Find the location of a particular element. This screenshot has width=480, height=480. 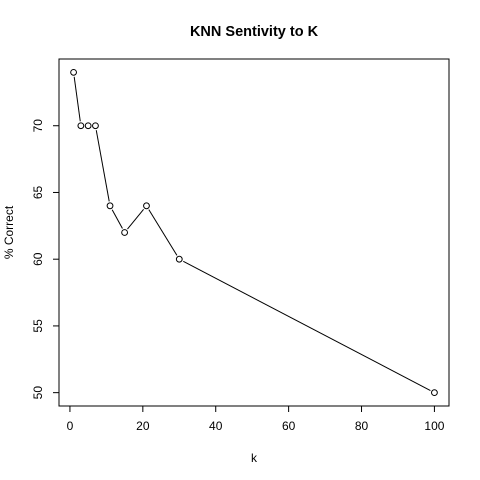

x-tick-label: 100 is located at coordinates (434, 426).